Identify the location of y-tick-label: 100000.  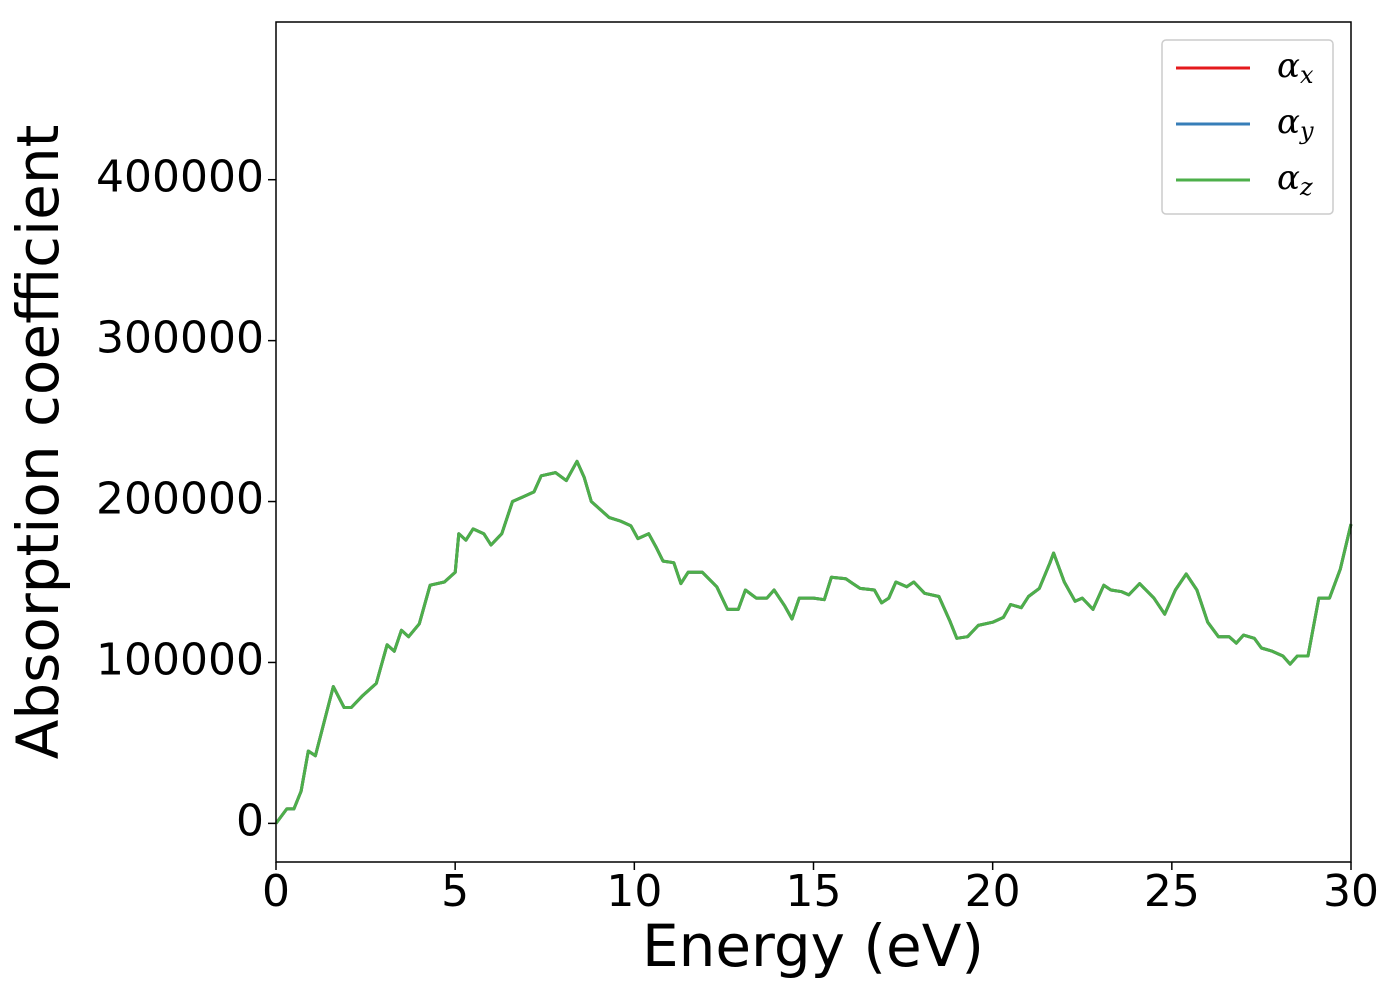
(180, 659).